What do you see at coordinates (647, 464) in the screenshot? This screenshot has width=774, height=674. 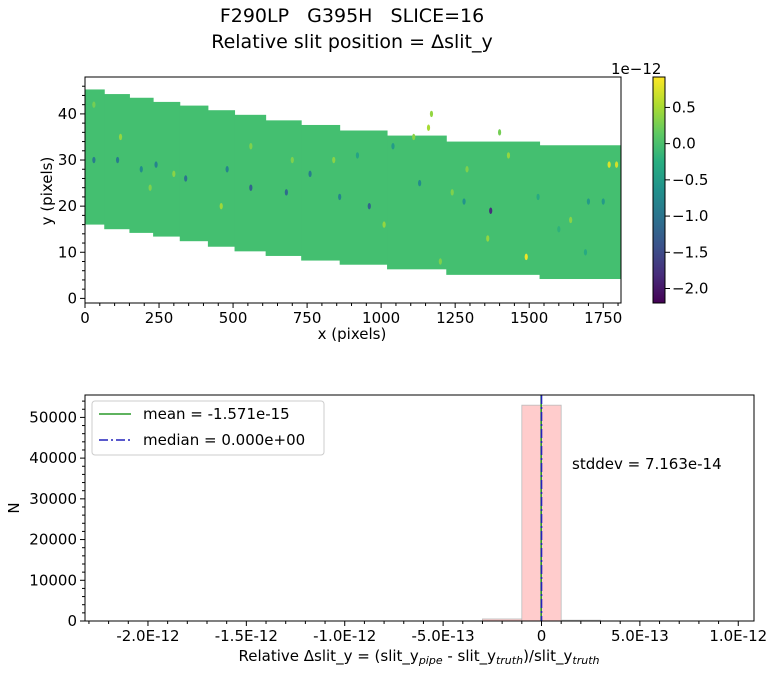 I see `stddev-annotation: stddev = 7.163e-14` at bounding box center [647, 464].